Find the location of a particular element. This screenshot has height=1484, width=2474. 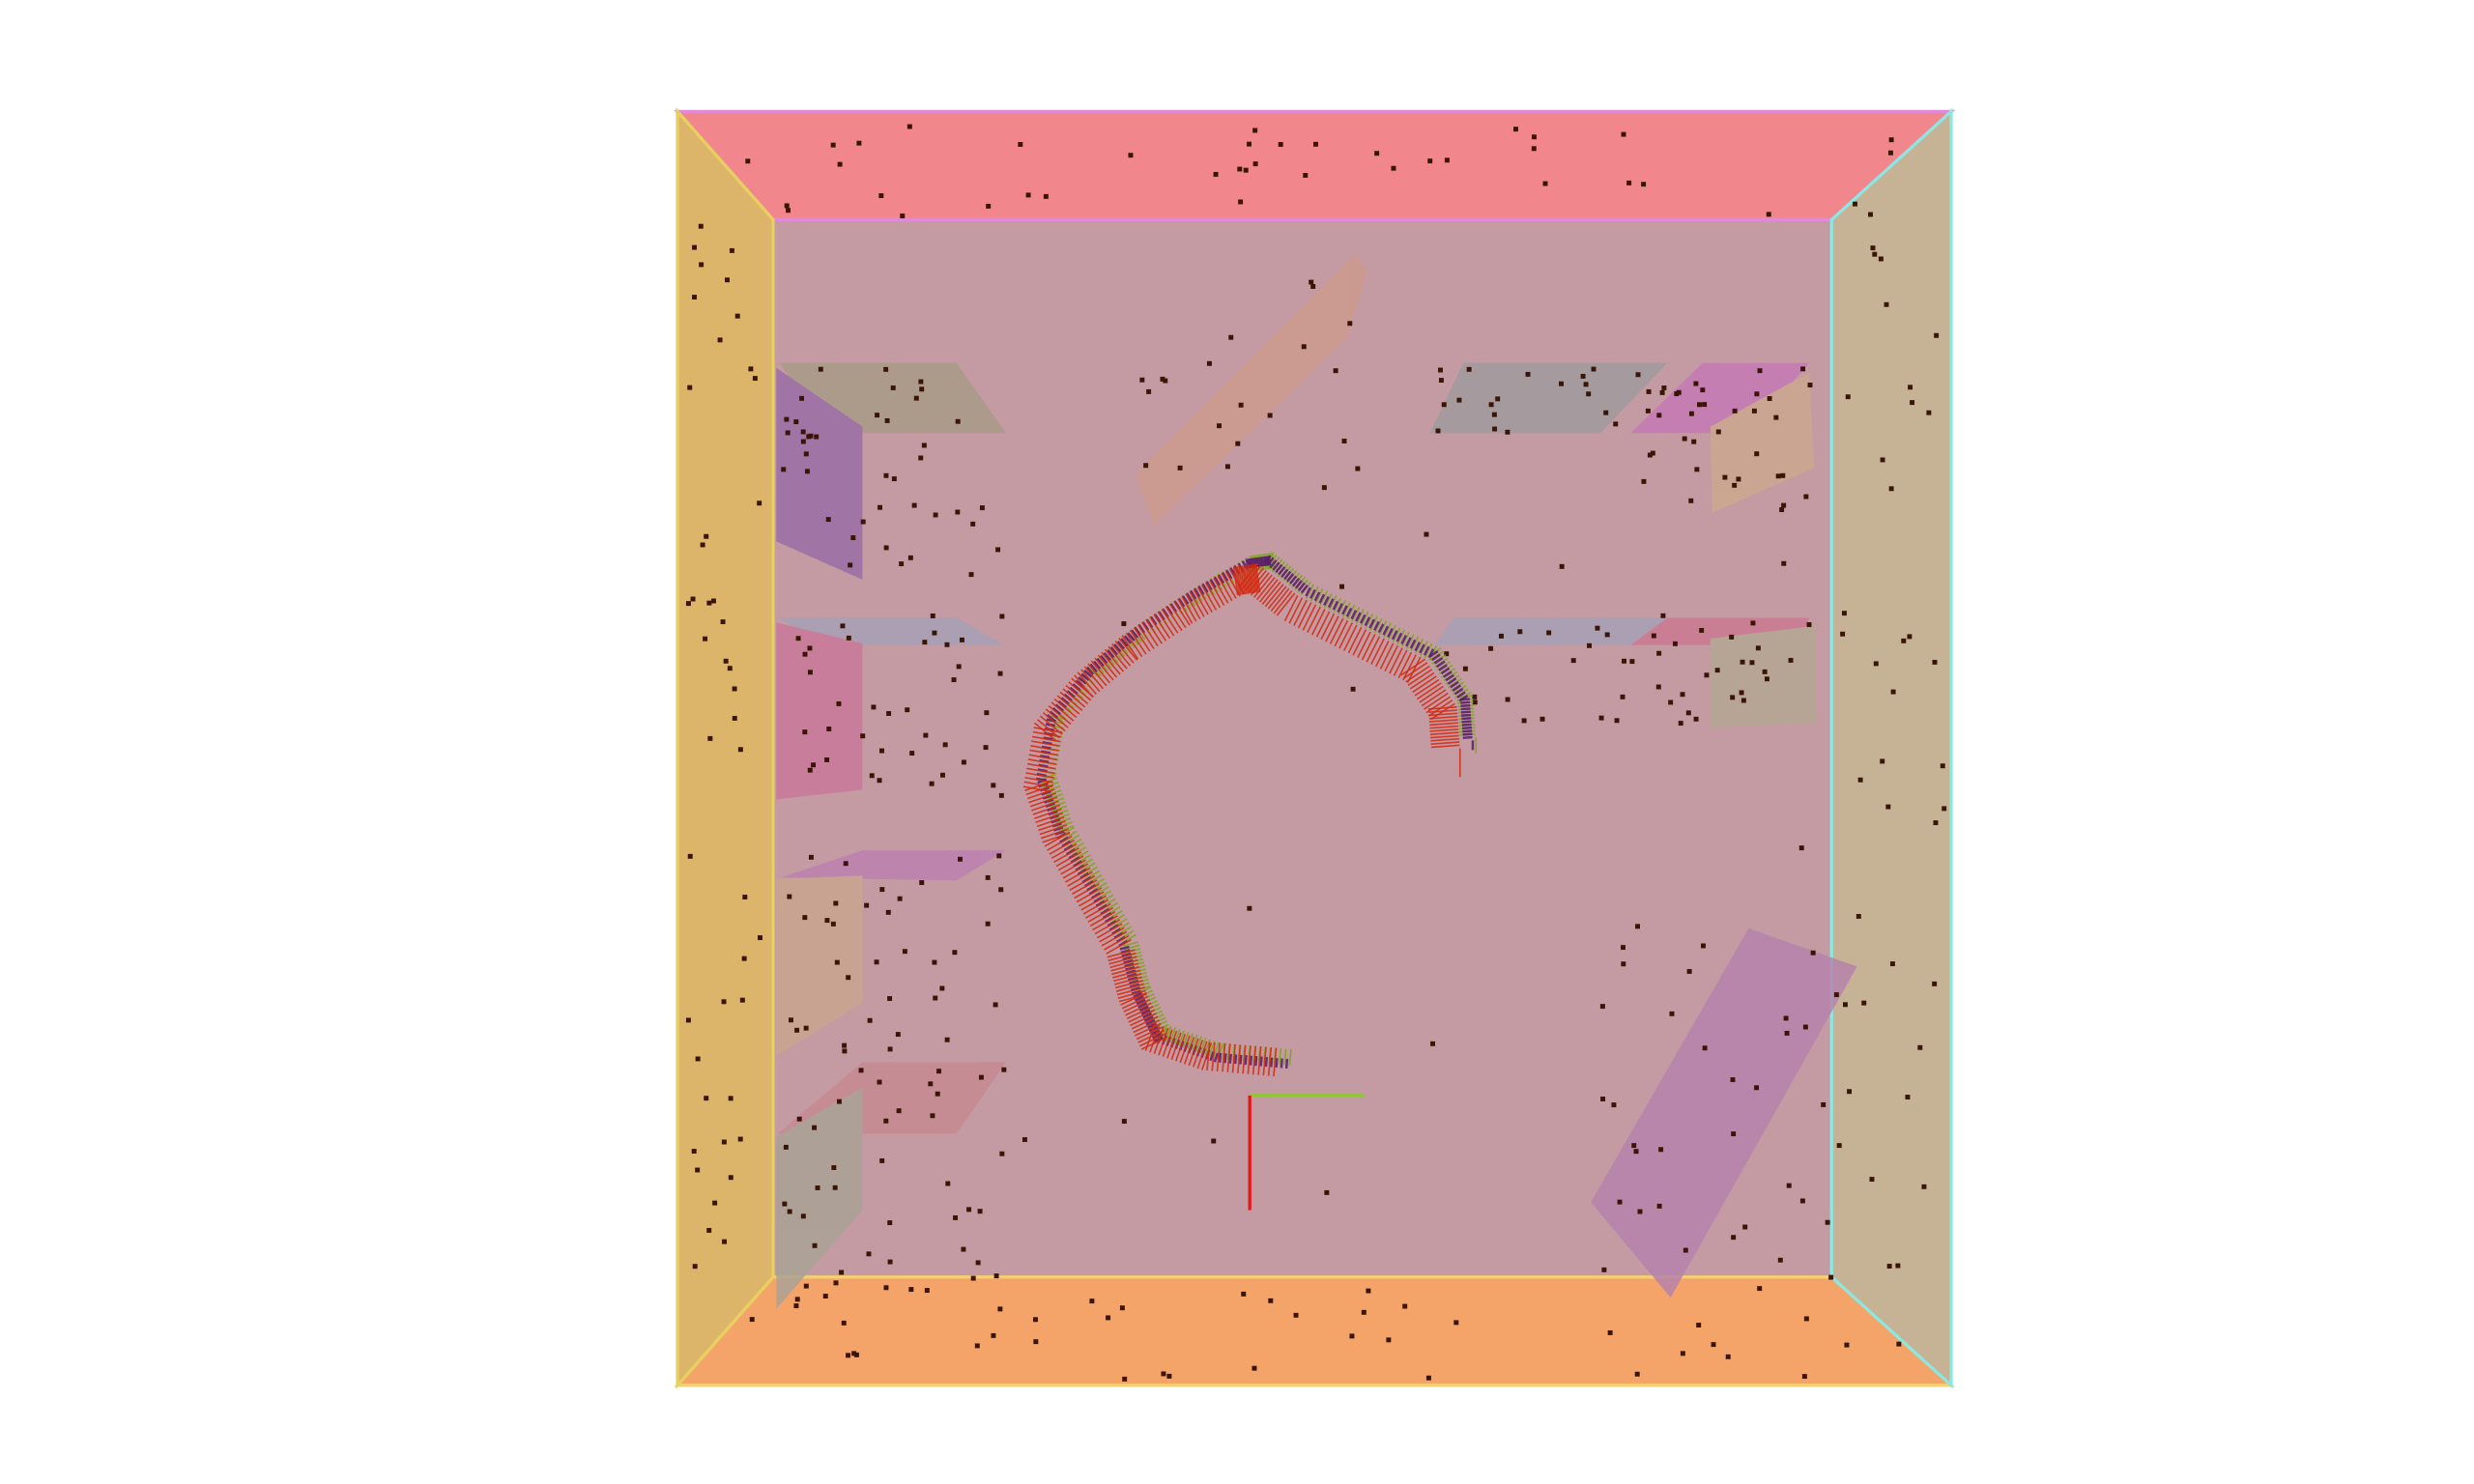

left-wall is located at coordinates (725, 747).